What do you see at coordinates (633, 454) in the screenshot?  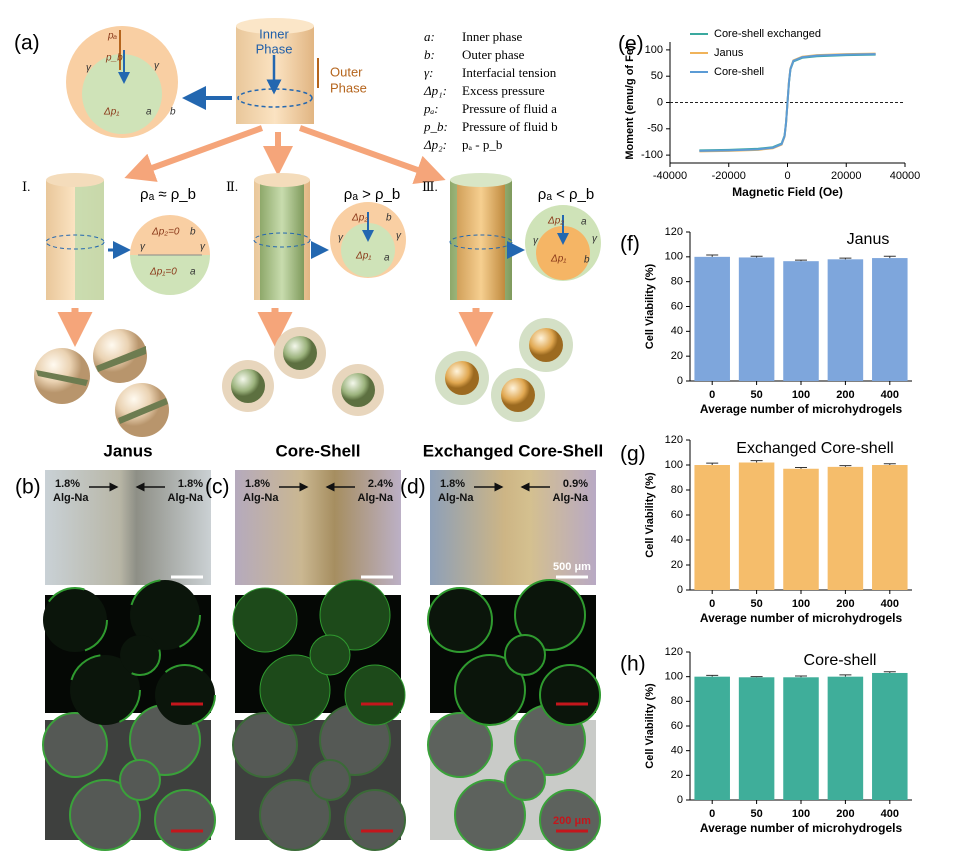 I see `panel-label: (g)` at bounding box center [633, 454].